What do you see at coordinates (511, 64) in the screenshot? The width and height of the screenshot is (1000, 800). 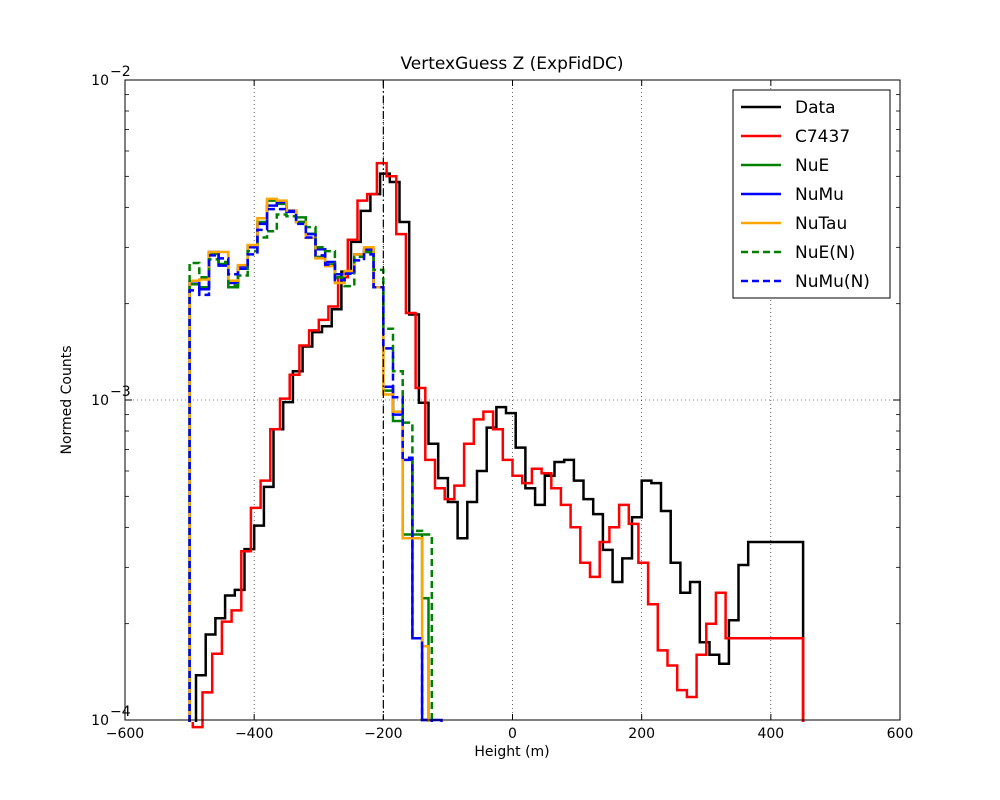 I see `chart-title: VertexGuess Z (ExpFidDC)` at bounding box center [511, 64].